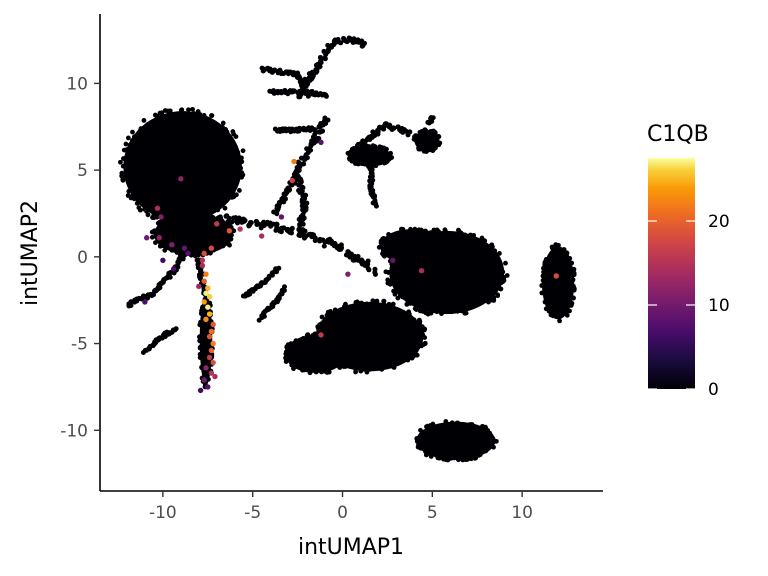  What do you see at coordinates (671, 273) in the screenshot?
I see `legend-colorbar` at bounding box center [671, 273].